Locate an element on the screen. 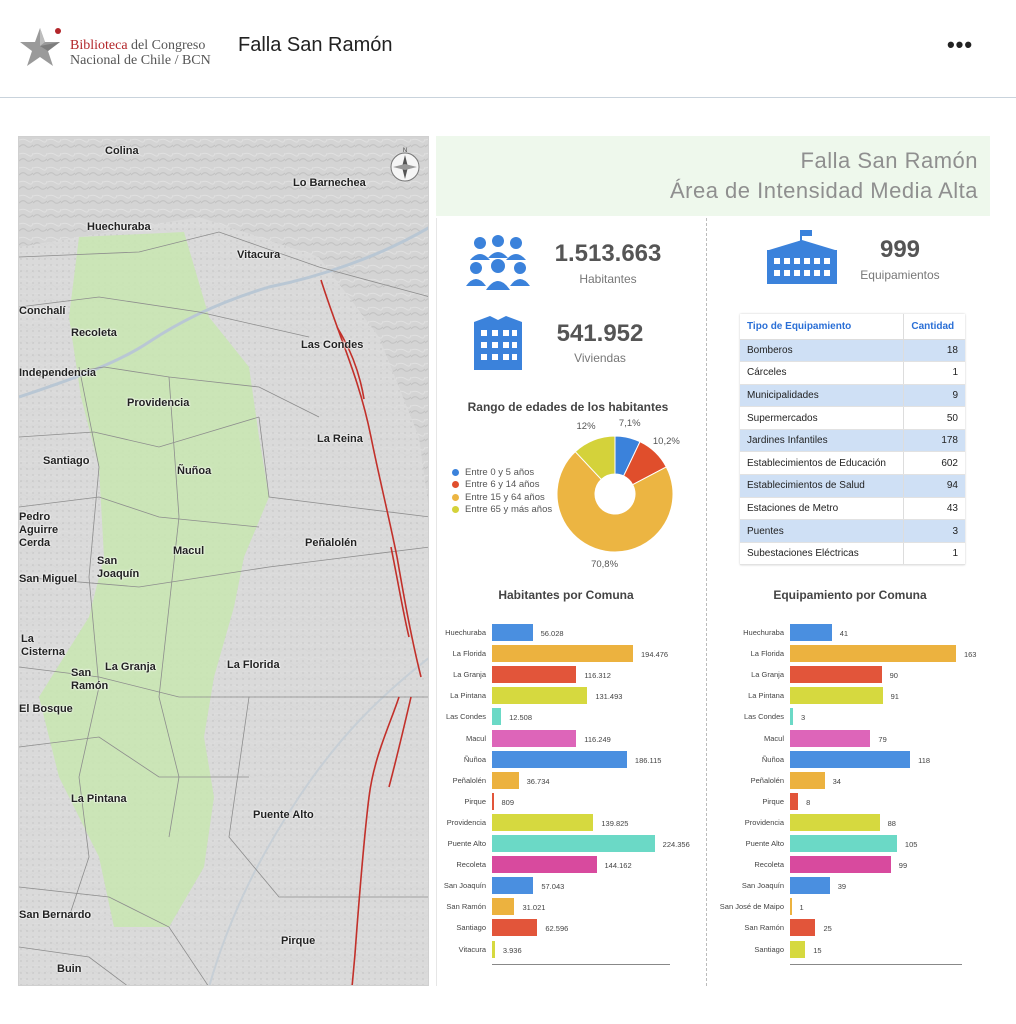 This screenshot has height=1024, width=1016. star-logo-icon is located at coordinates (40, 47).